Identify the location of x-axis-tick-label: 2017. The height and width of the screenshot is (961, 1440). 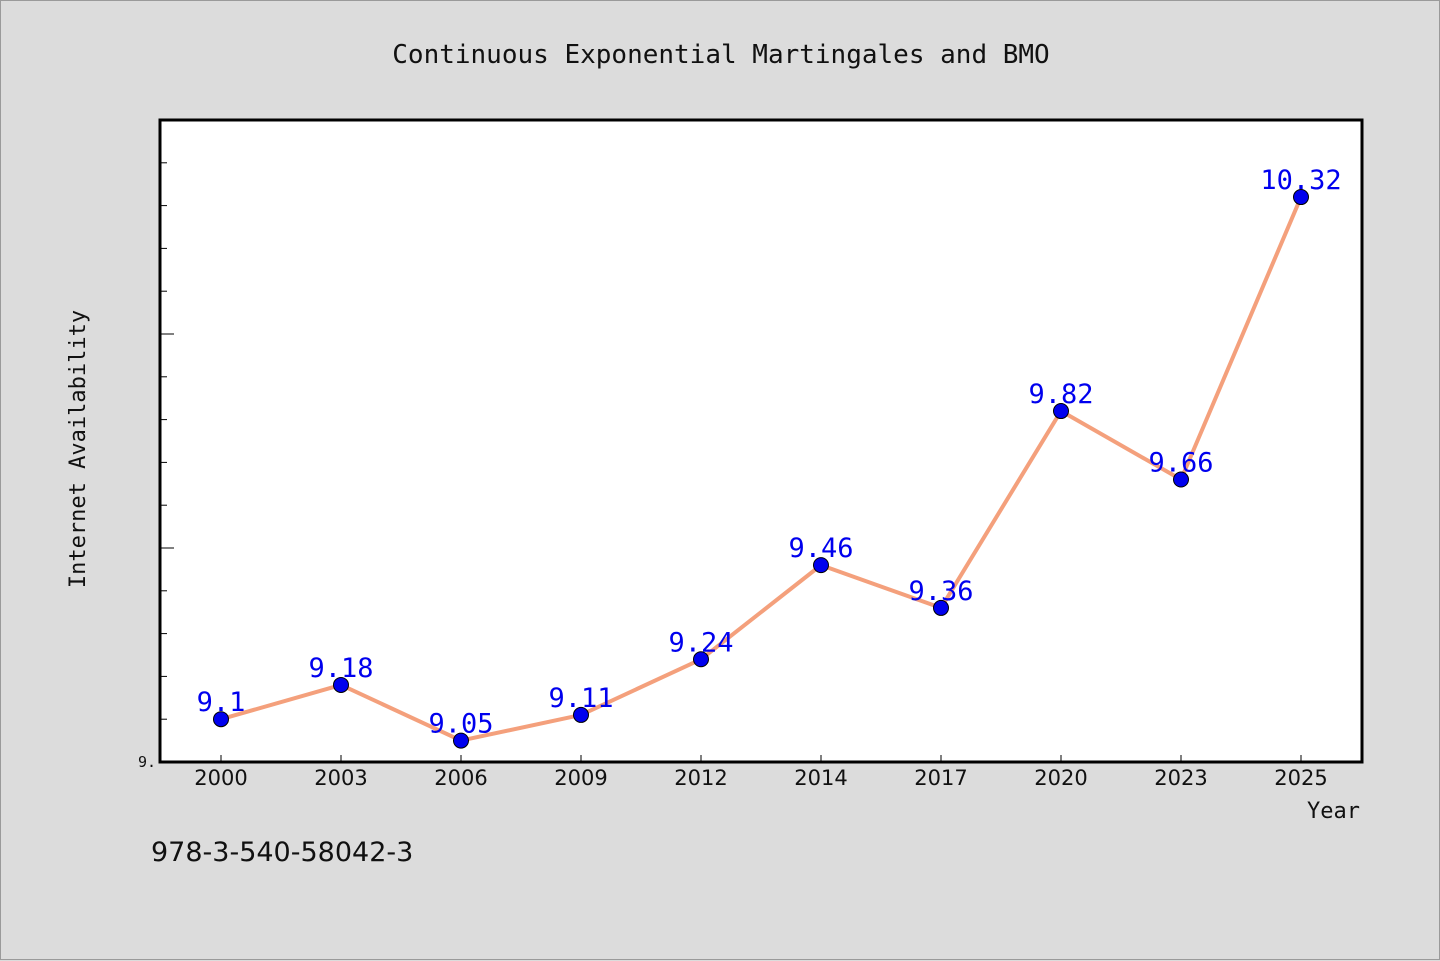
(940, 778).